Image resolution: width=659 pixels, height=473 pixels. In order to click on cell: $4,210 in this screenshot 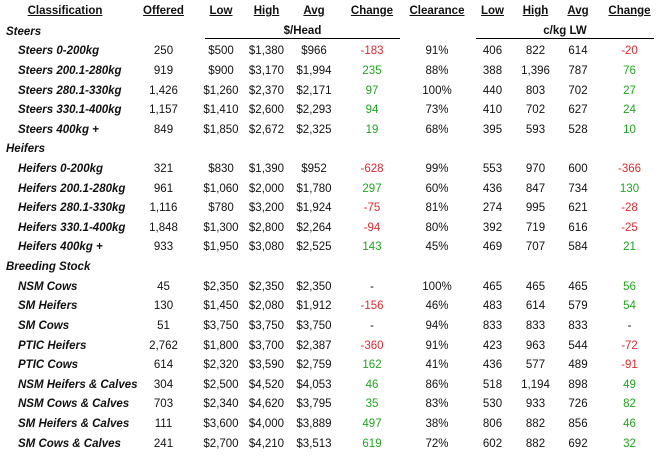, I will do `click(266, 443)`.